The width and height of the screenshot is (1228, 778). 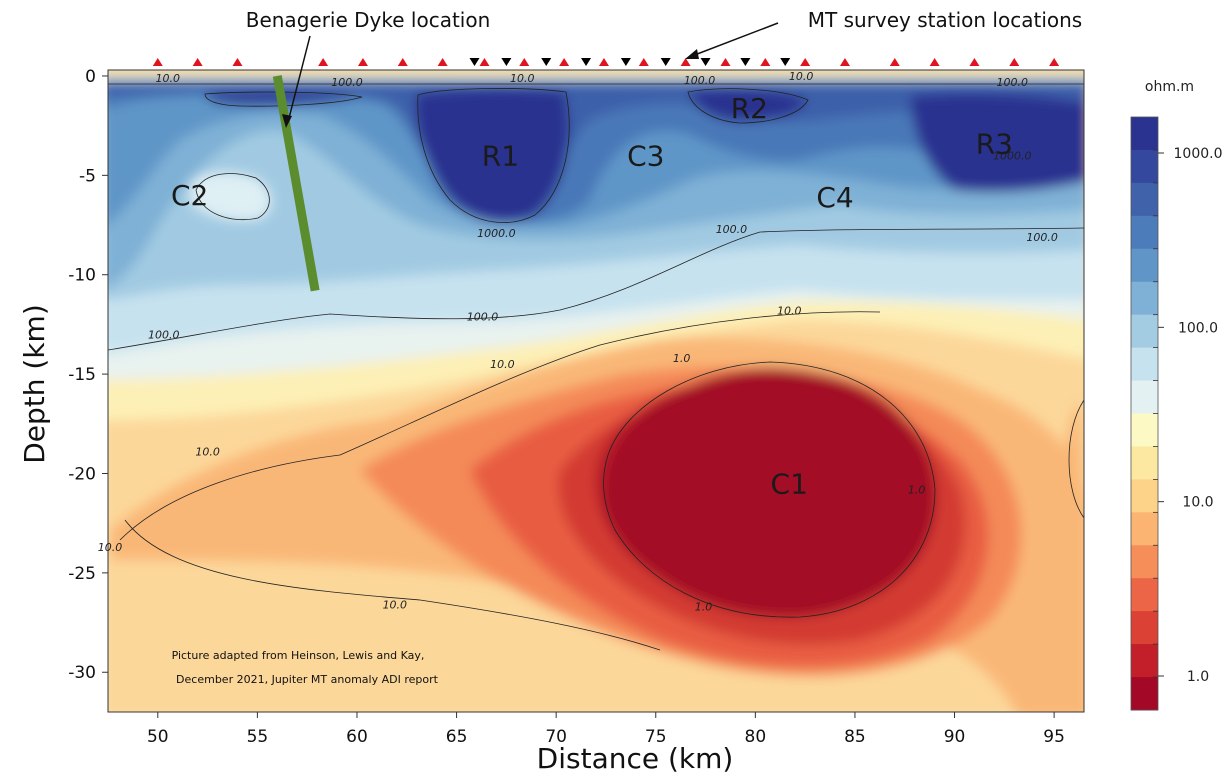 What do you see at coordinates (287, 121) in the screenshot?
I see `dyke-arrow-head` at bounding box center [287, 121].